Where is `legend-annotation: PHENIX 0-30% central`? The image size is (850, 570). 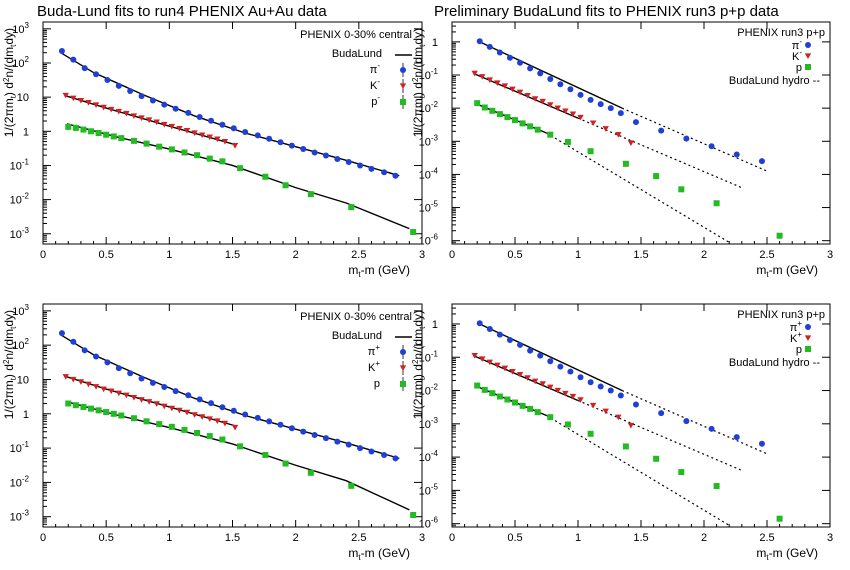
legend-annotation: PHENIX 0-30% central is located at coordinates (356, 317).